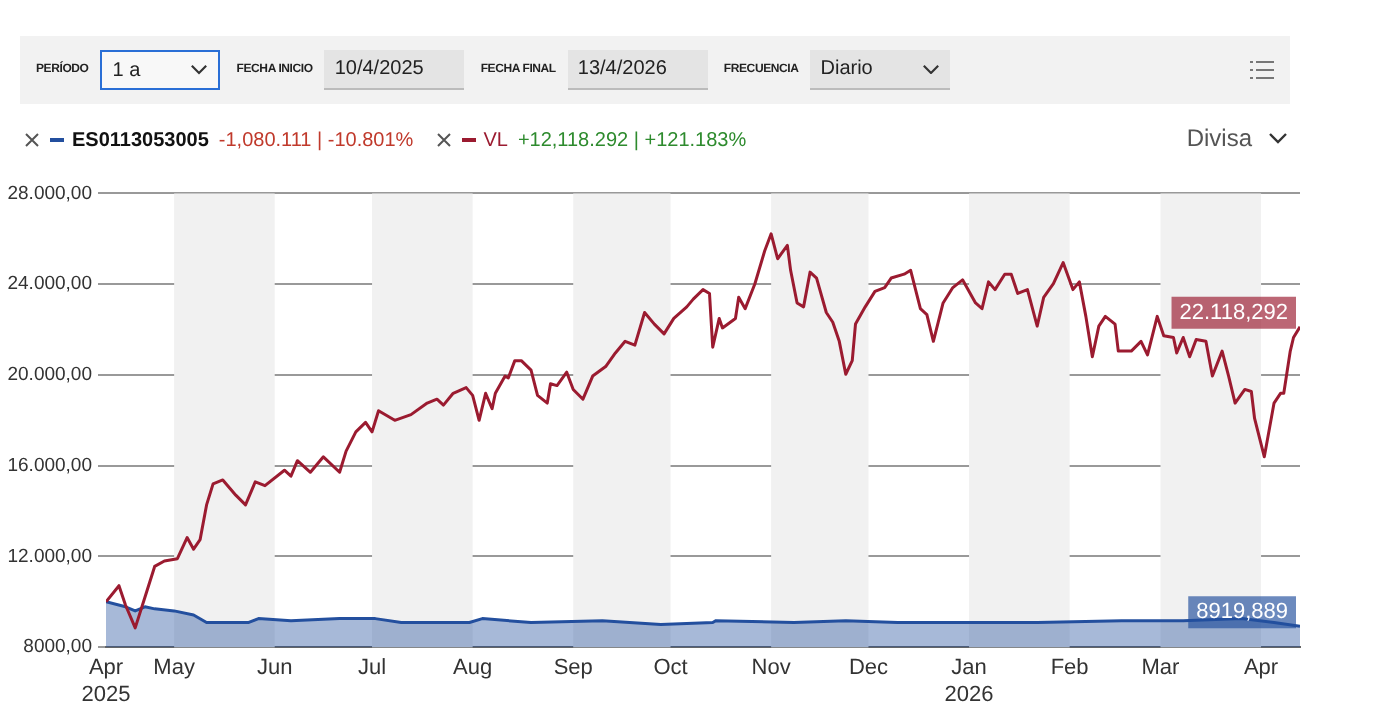 This screenshot has height=716, width=1380. Describe the element at coordinates (380, 69) in the screenshot. I see `text: 10/4/2025` at that location.